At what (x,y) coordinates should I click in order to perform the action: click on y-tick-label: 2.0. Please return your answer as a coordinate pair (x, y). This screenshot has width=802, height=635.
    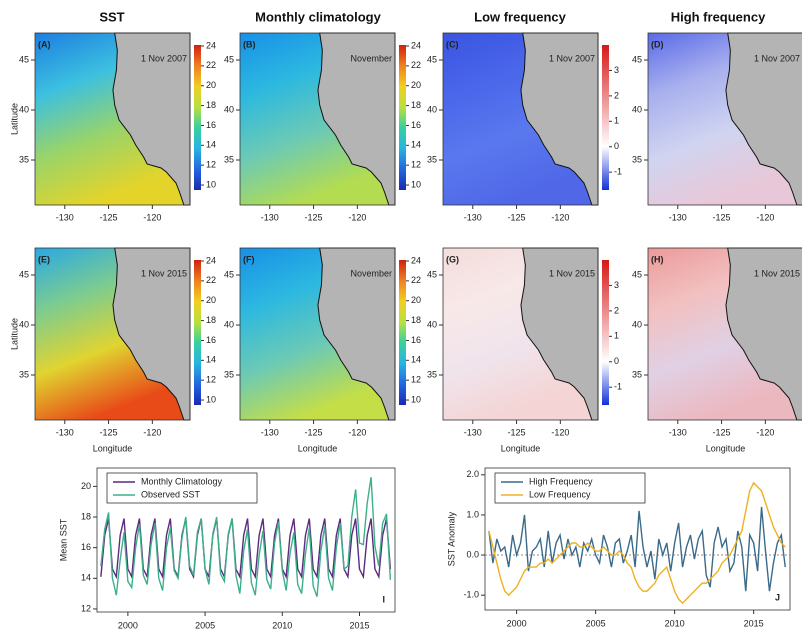
    Looking at the image, I should click on (472, 474).